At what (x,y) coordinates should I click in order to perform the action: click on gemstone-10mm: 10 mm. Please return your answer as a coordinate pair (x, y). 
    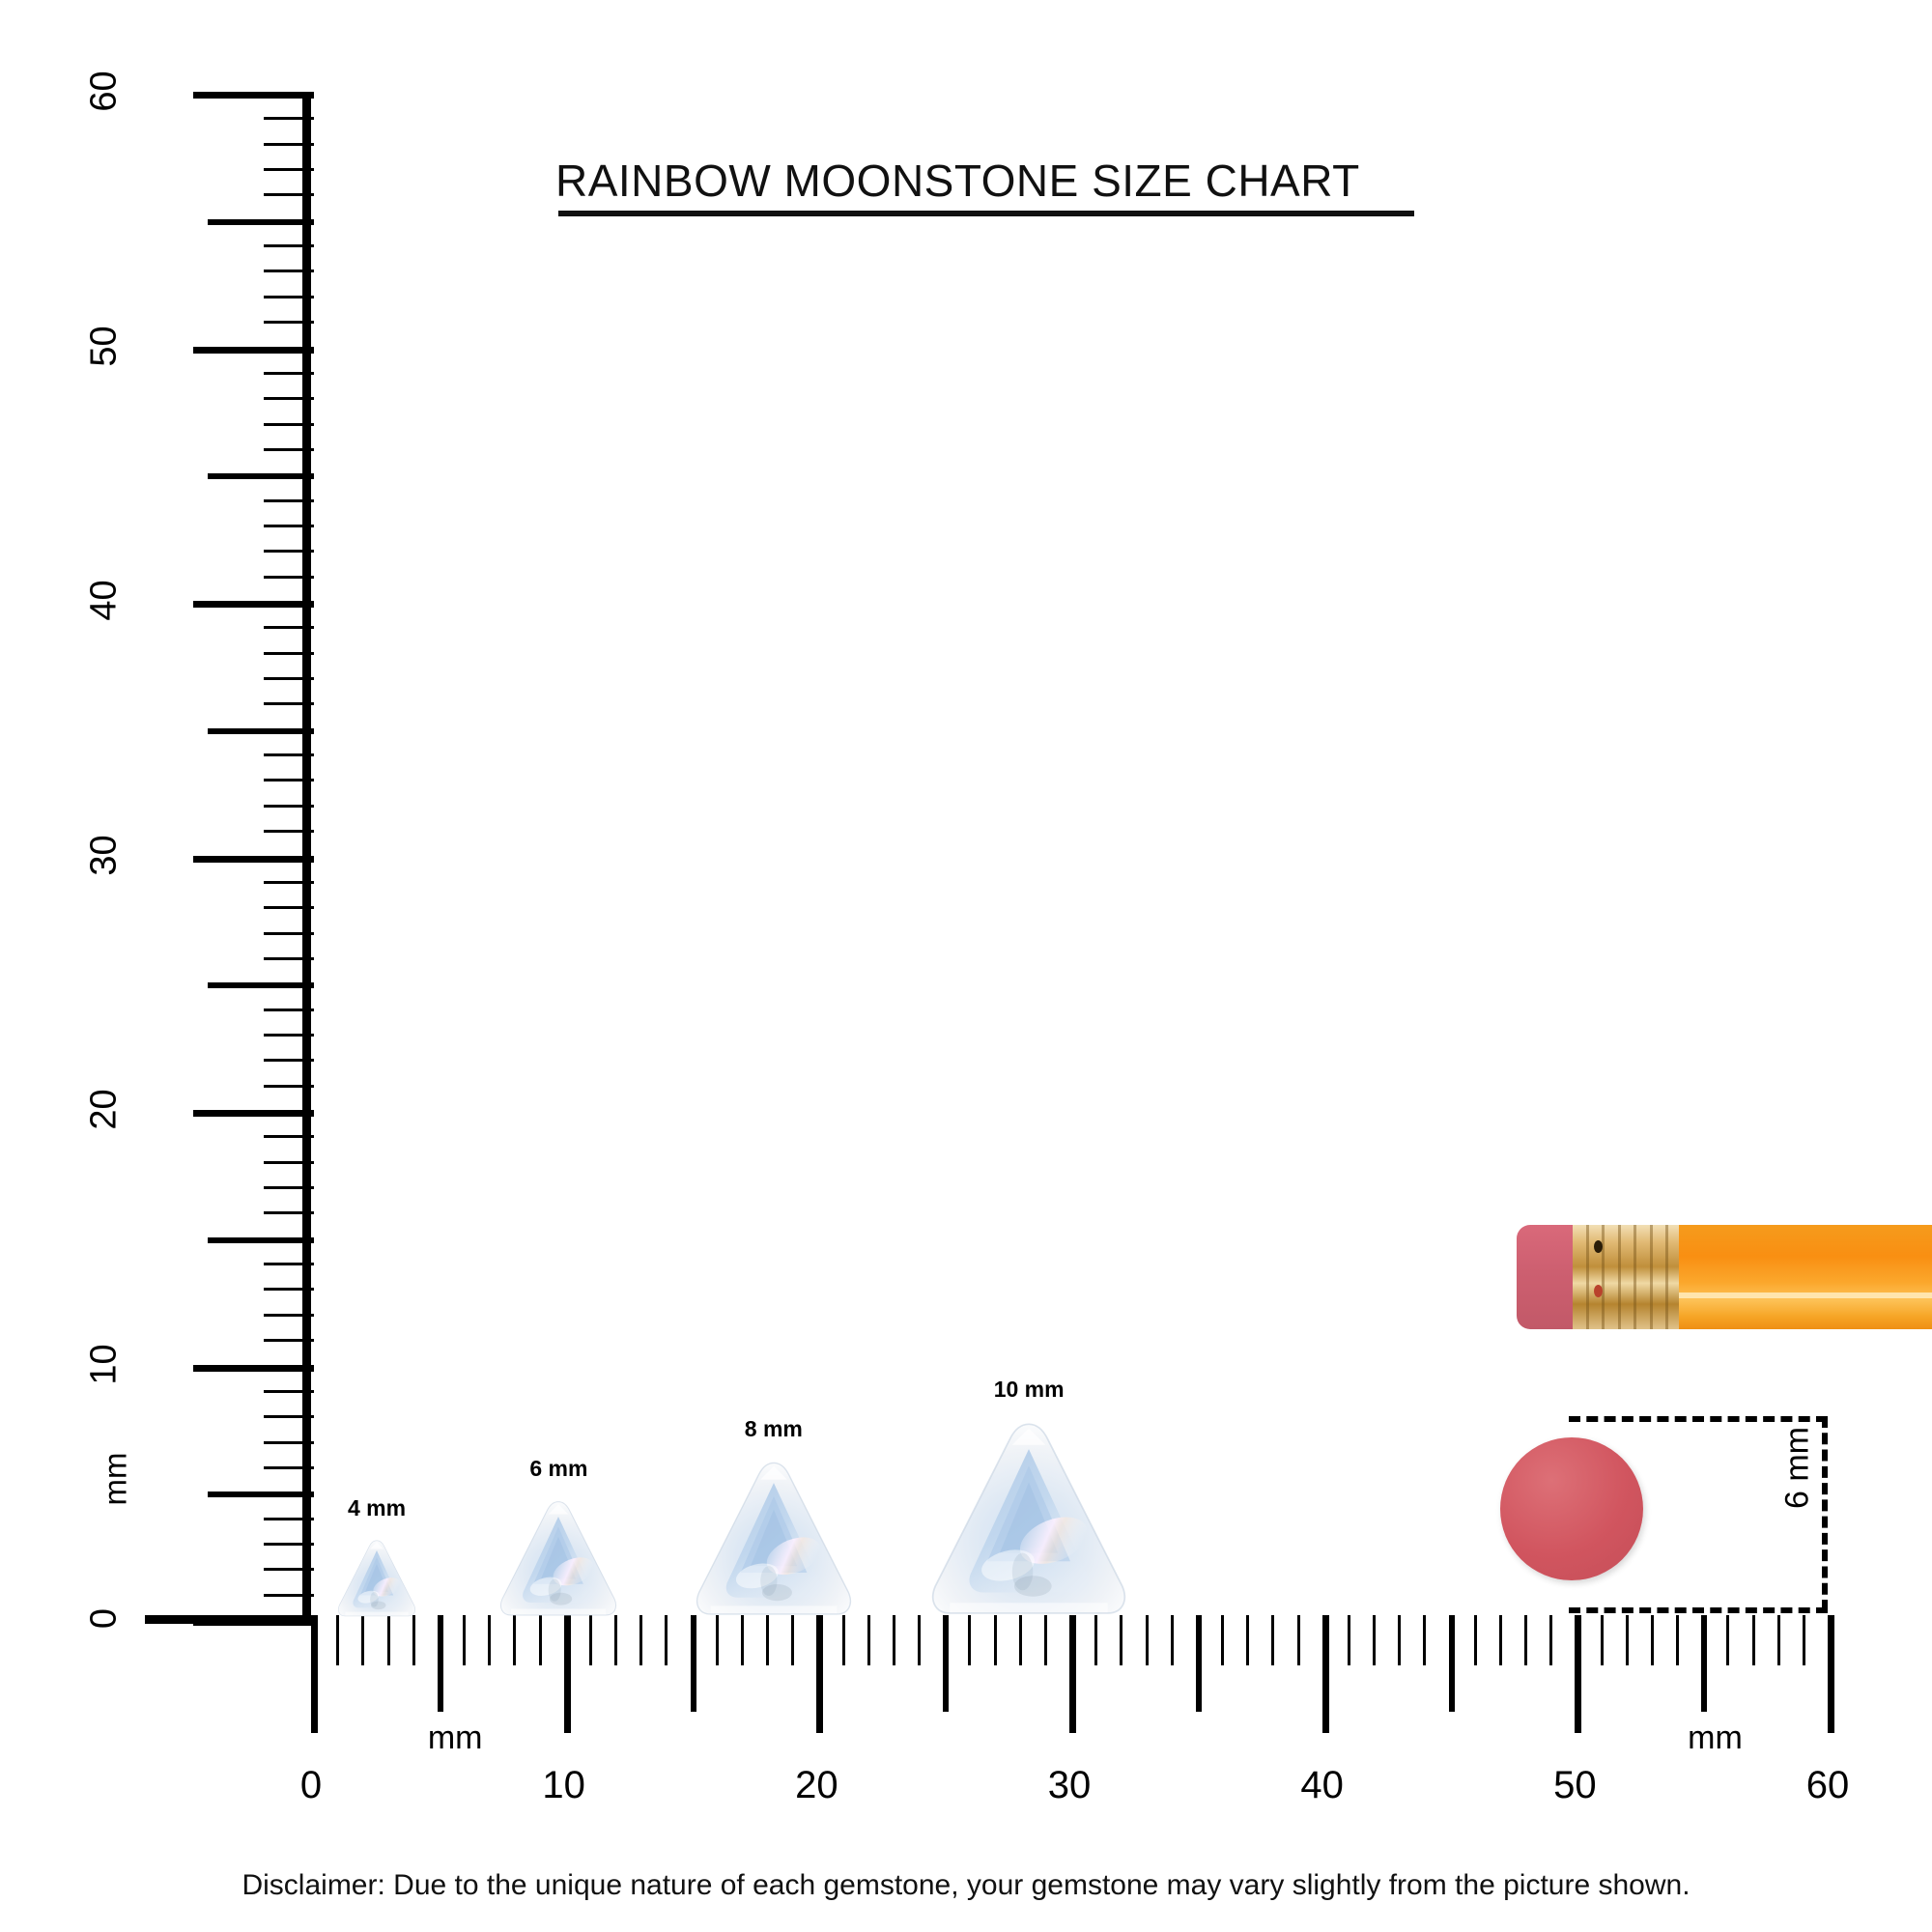
    Looking at the image, I should click on (1029, 1498).